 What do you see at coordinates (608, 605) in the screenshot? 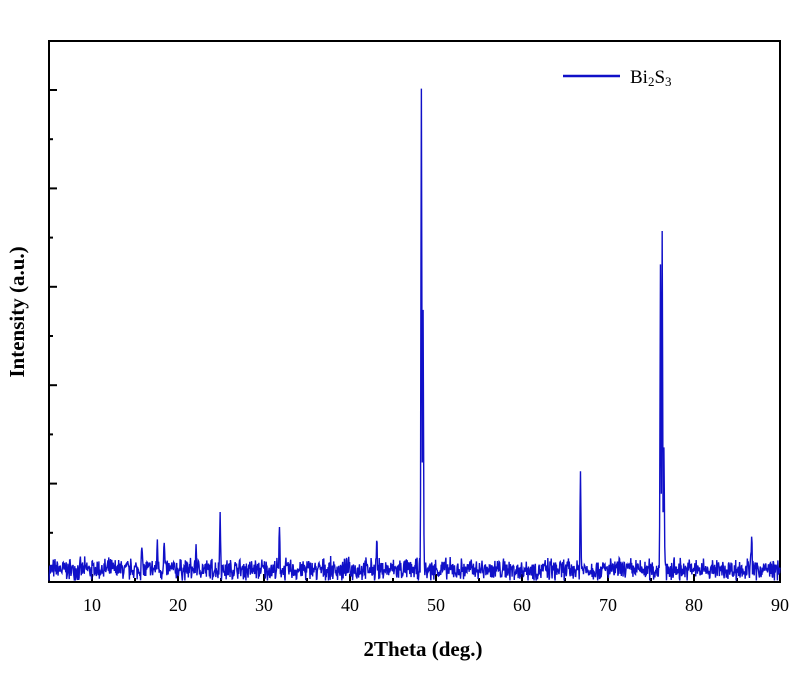
I see `x-tick-label: 70` at bounding box center [608, 605].